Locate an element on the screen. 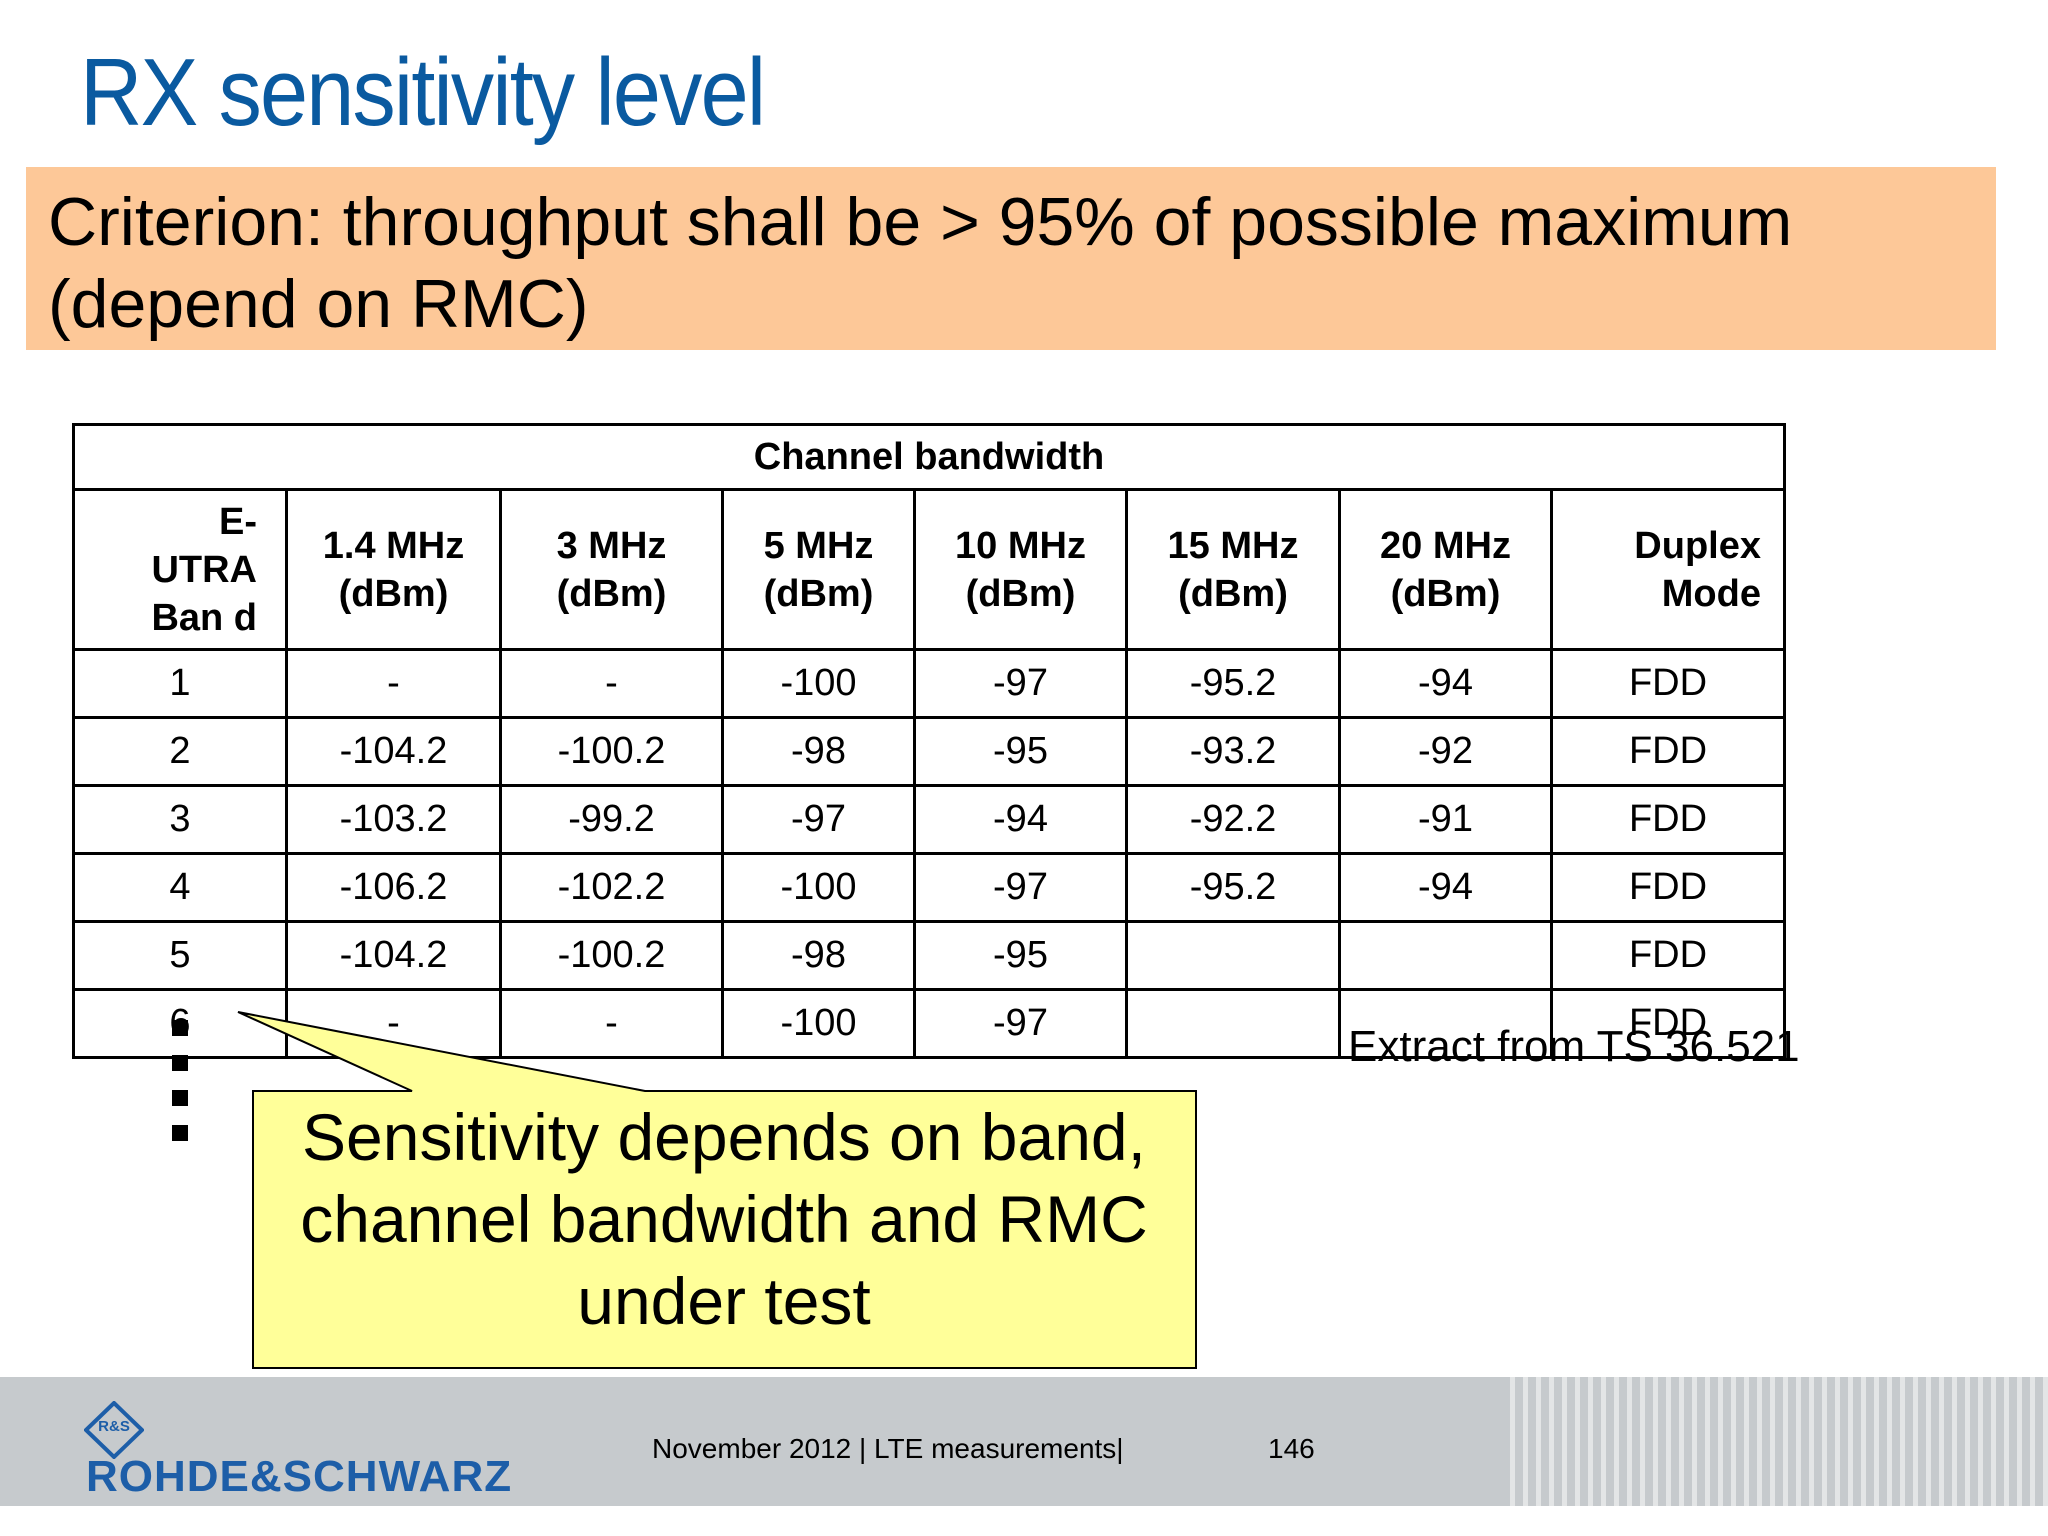 This screenshot has height=1536, width=2048. header-text: 1.4 MHz (dBm) is located at coordinates (393, 569).